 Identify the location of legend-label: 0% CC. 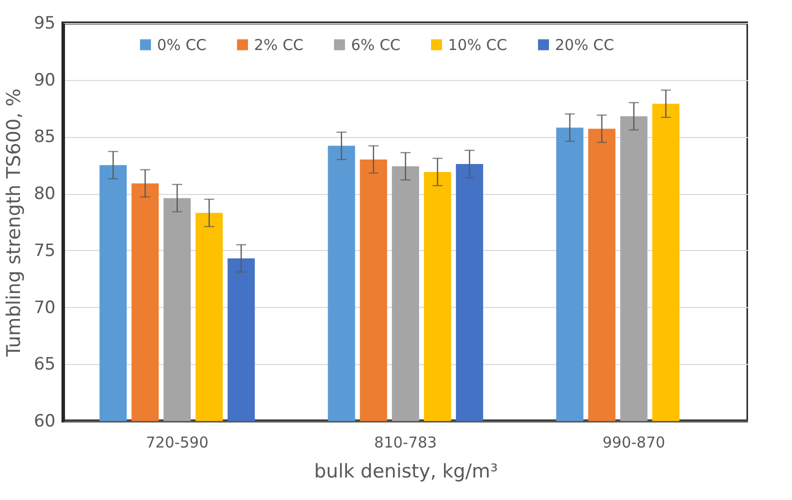
(182, 45).